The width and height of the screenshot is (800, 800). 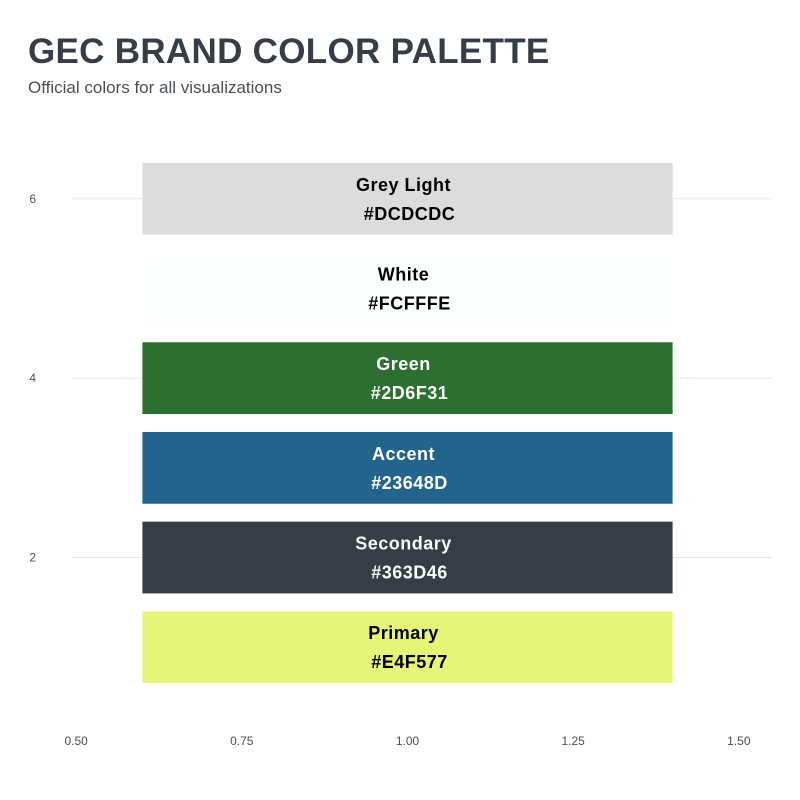 What do you see at coordinates (76, 741) in the screenshot?
I see `x-tick-label: 0.50` at bounding box center [76, 741].